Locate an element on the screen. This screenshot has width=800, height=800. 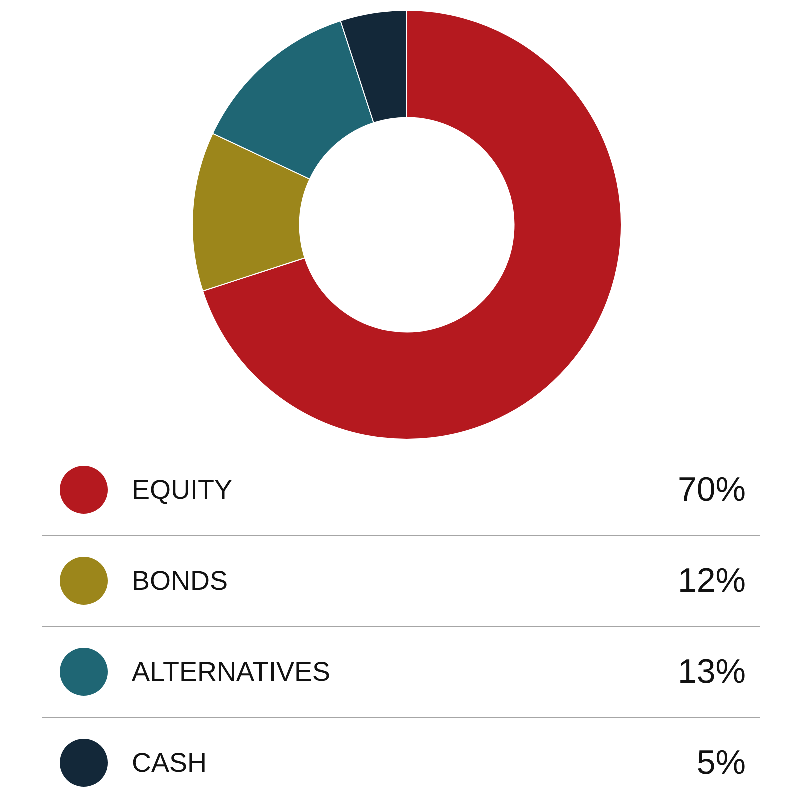
data-label: 13% is located at coordinates (712, 672).